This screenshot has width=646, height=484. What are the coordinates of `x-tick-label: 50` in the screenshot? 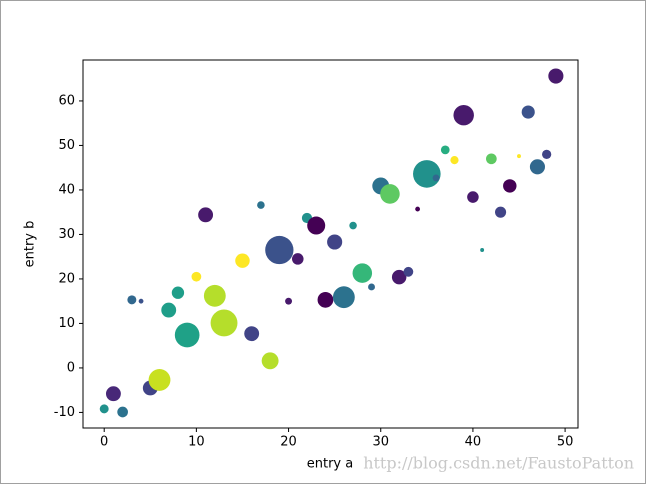 It's located at (565, 442).